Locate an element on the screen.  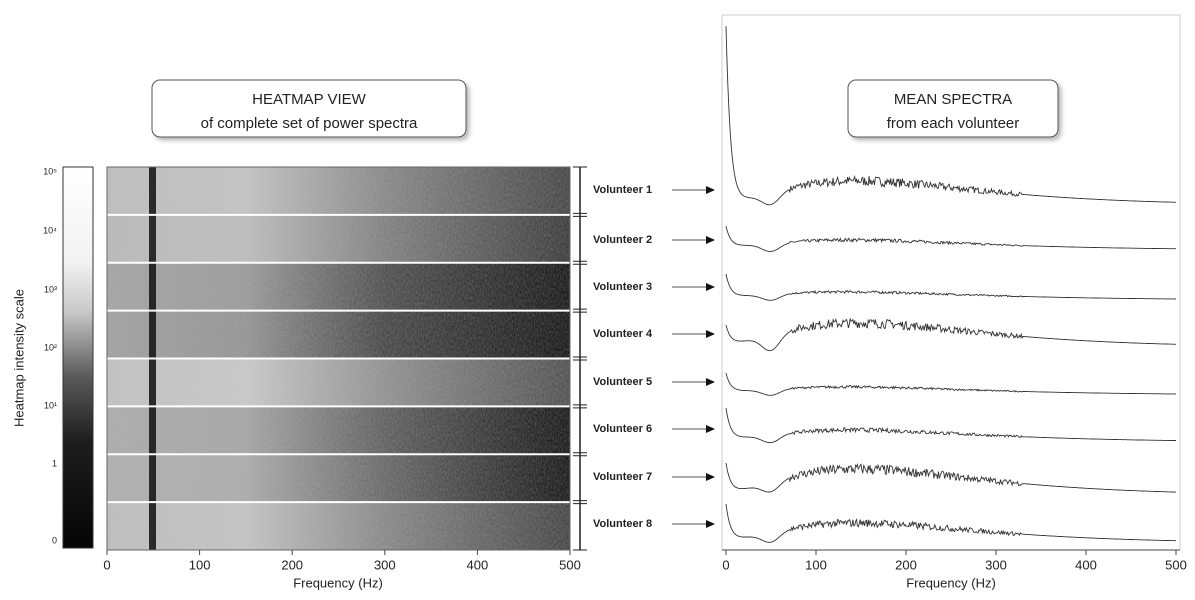
volunteer-label: Volunteer 2 is located at coordinates (622, 240).